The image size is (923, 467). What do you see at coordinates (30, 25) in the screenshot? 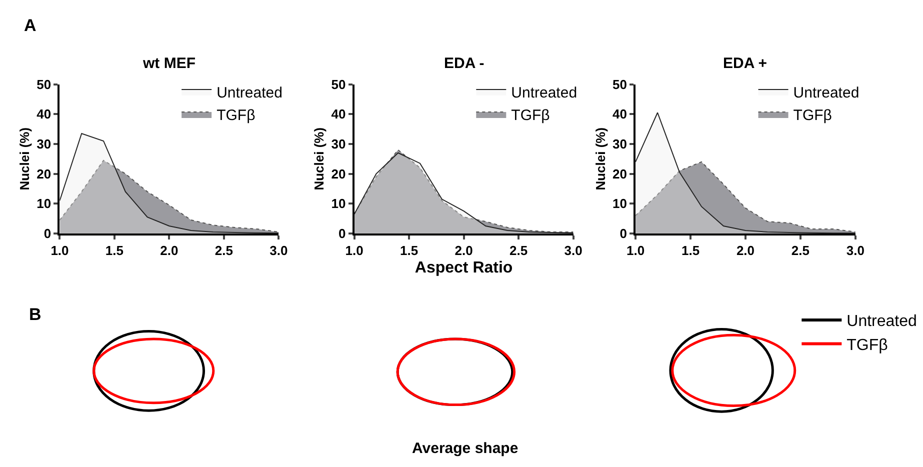
I see `text: A` at bounding box center [30, 25].